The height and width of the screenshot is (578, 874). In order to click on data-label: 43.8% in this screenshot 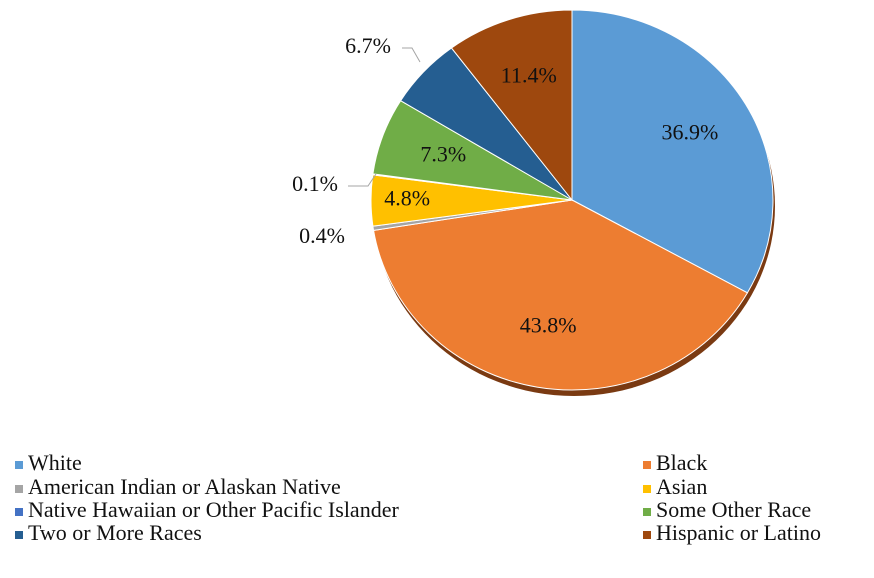, I will do `click(548, 324)`.